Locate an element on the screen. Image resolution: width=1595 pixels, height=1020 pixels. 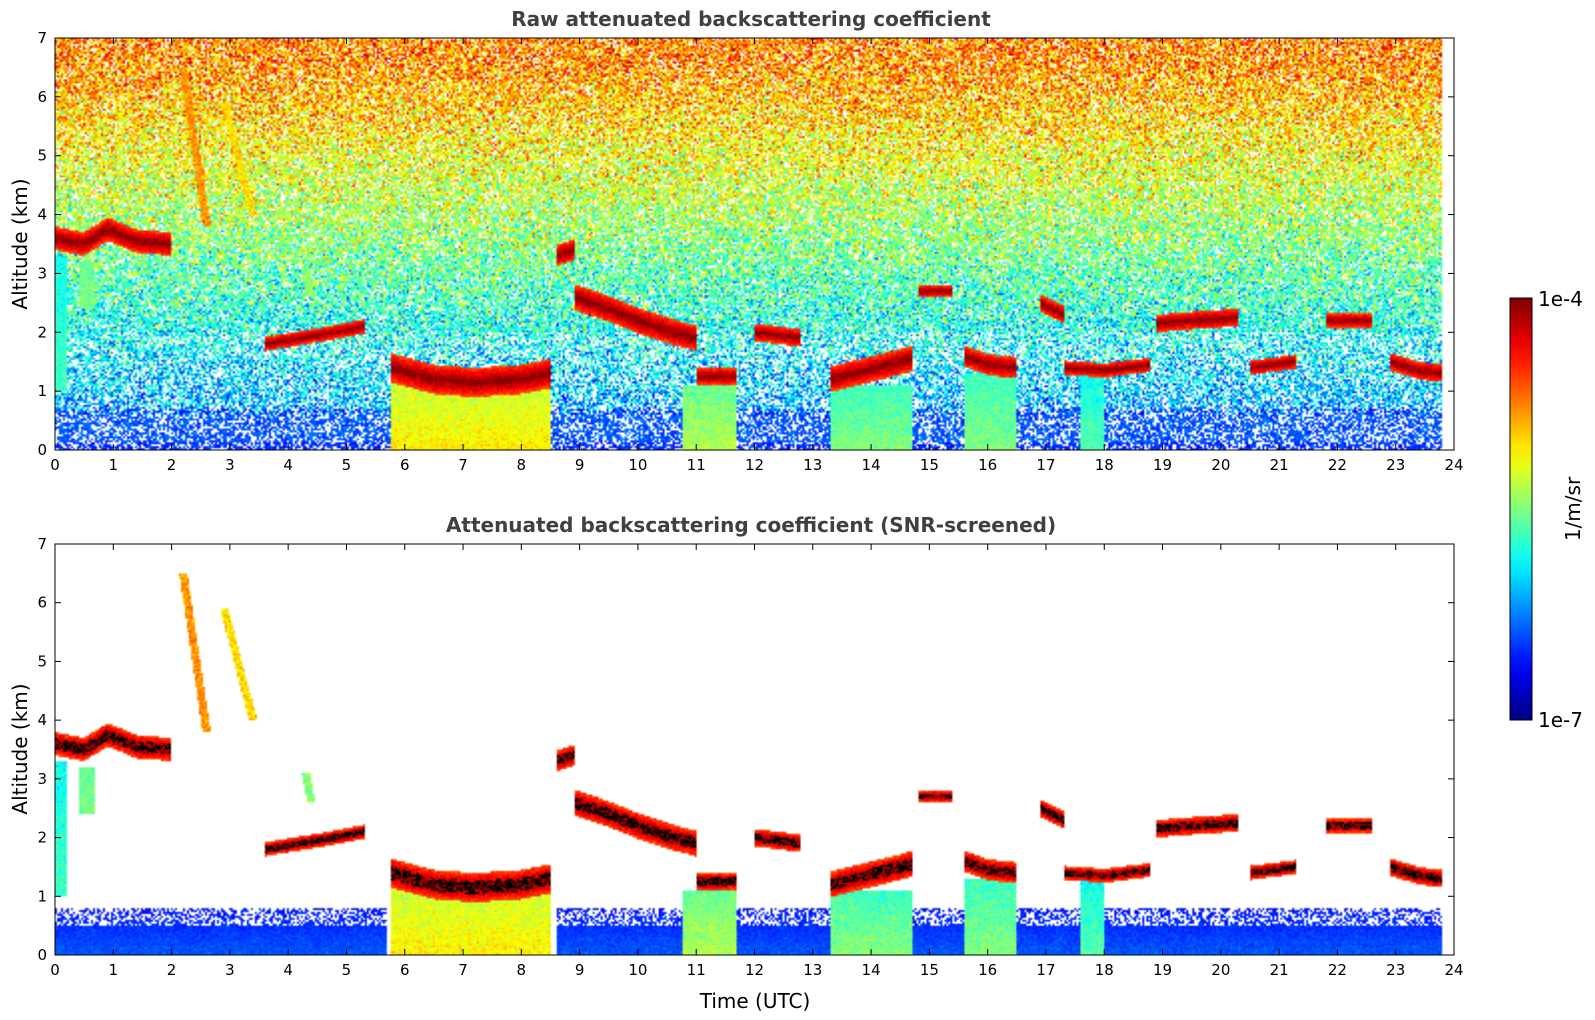
y-axis-label-screened: Altitude (km) is located at coordinates (20, 748).